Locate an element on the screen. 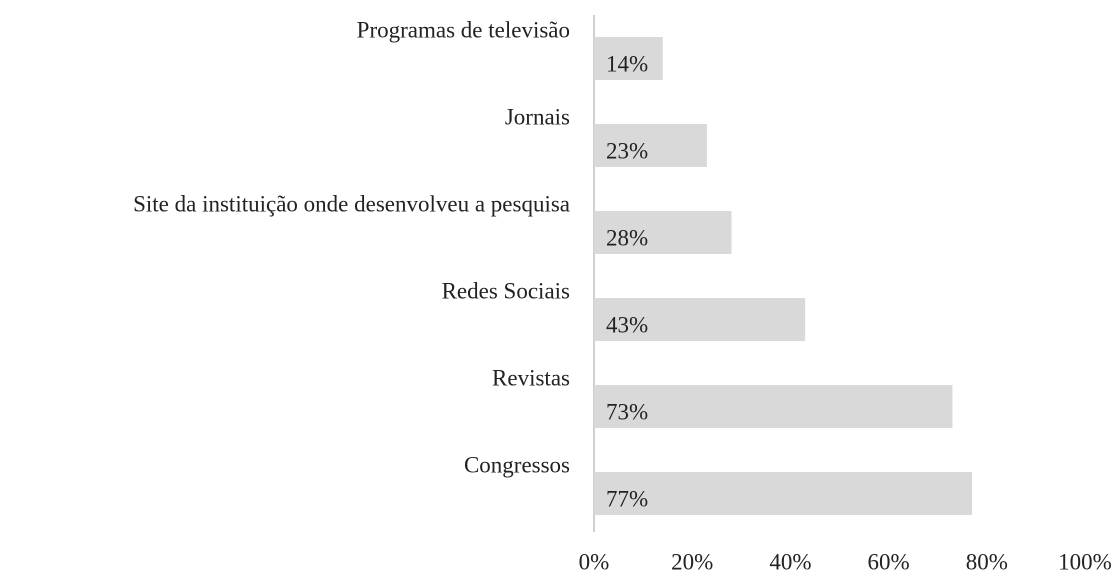 This screenshot has height=581, width=1119. category-label: Redes Sociais is located at coordinates (506, 290).